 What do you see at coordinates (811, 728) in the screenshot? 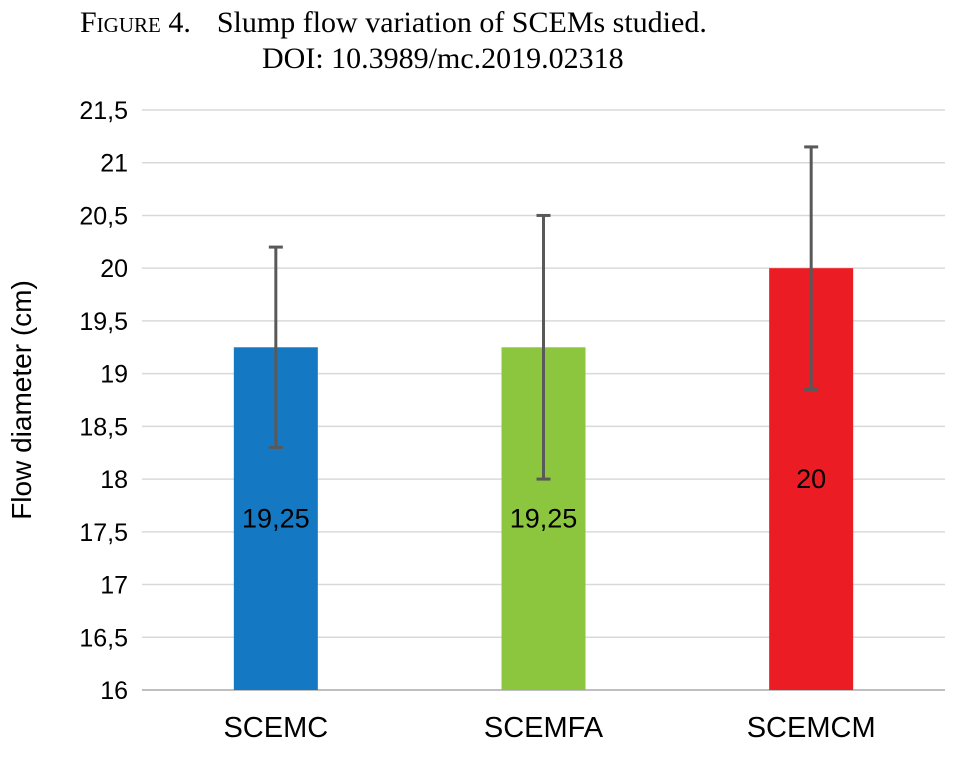
I see `x-tick-label: SCEMCM` at bounding box center [811, 728].